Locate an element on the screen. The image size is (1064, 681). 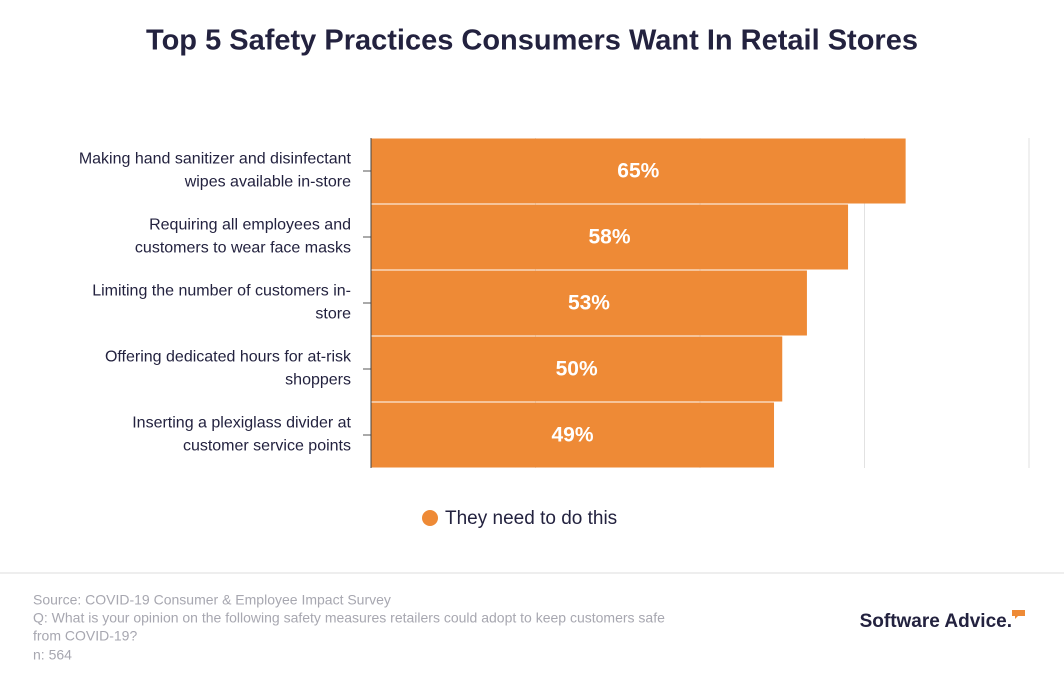
value-label: 53% is located at coordinates (589, 303).